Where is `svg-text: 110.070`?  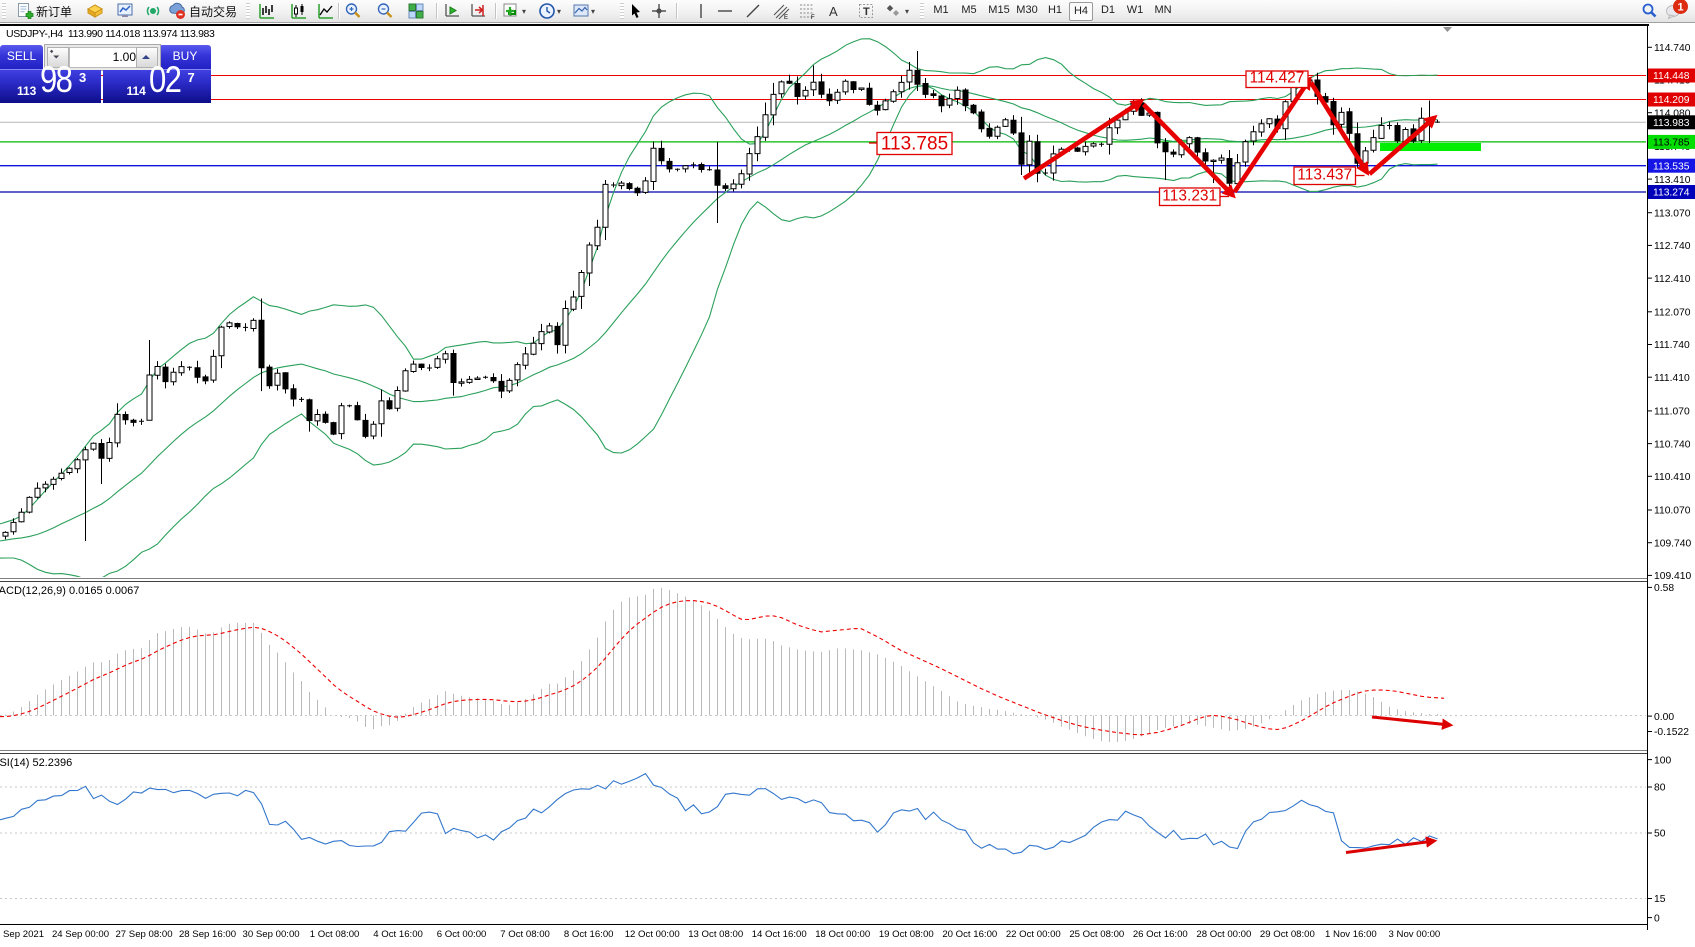 svg-text: 110.070 is located at coordinates (1672, 511).